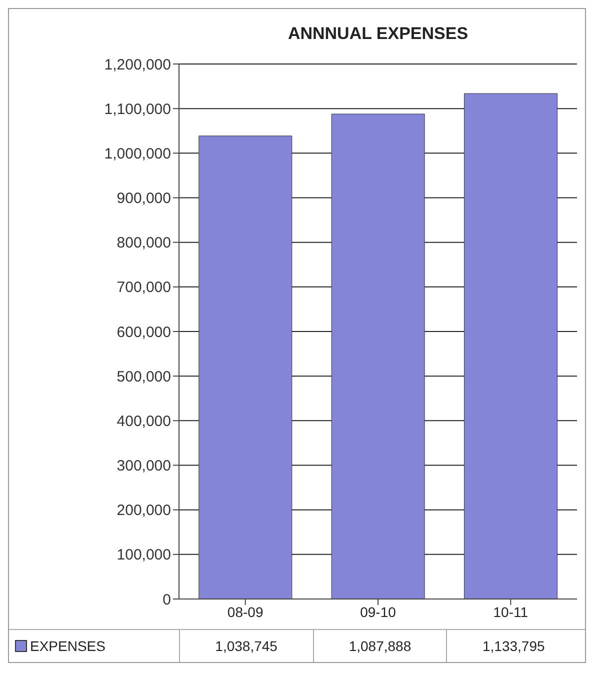 The width and height of the screenshot is (592, 677). Describe the element at coordinates (246, 646) in the screenshot. I see `data-label: 1,038,745` at that location.